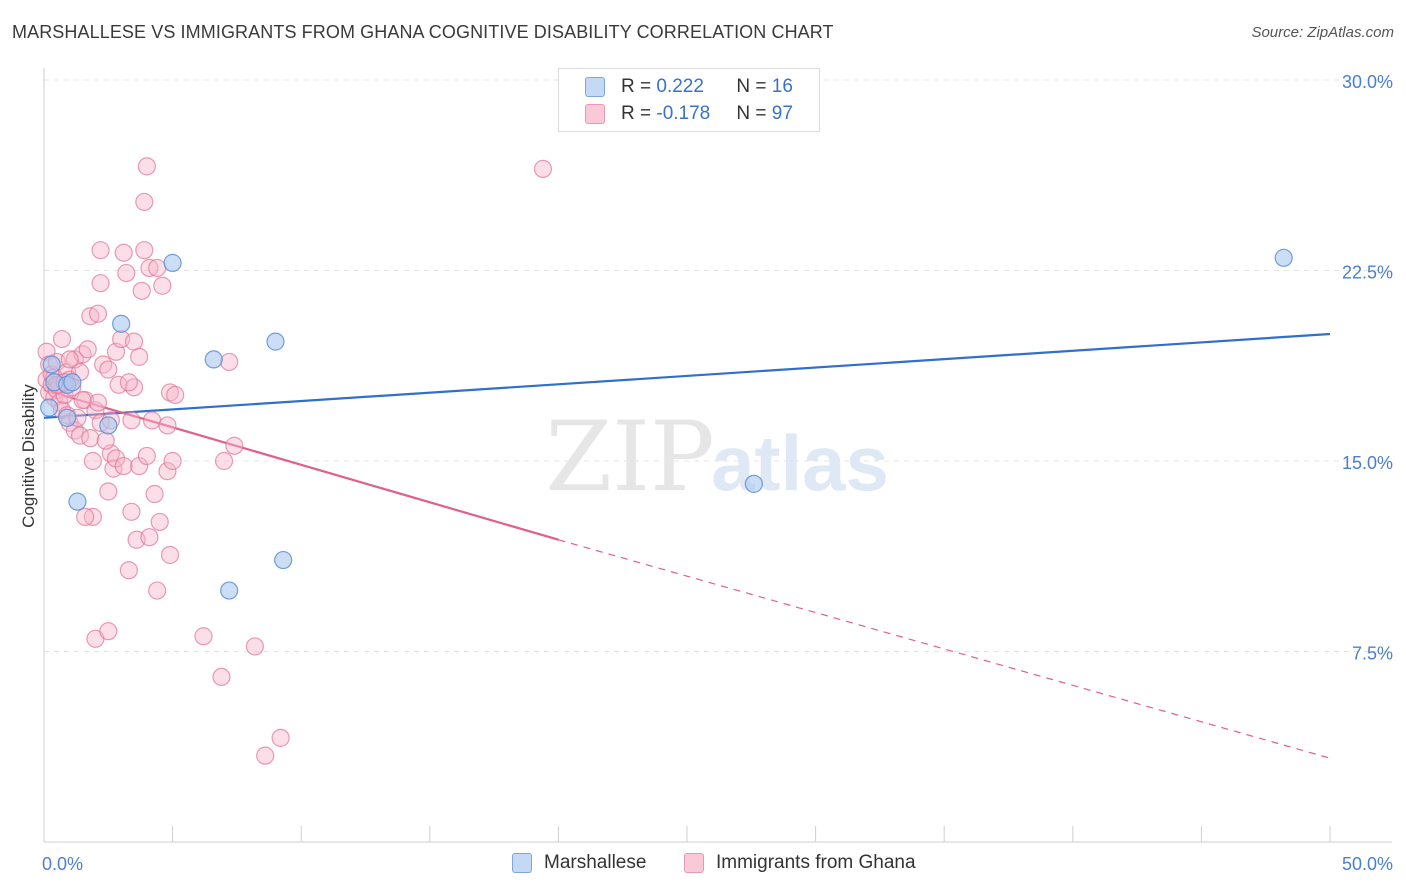  What do you see at coordinates (680, 86) in the screenshot?
I see `legend-r-value: 0.222` at bounding box center [680, 86].